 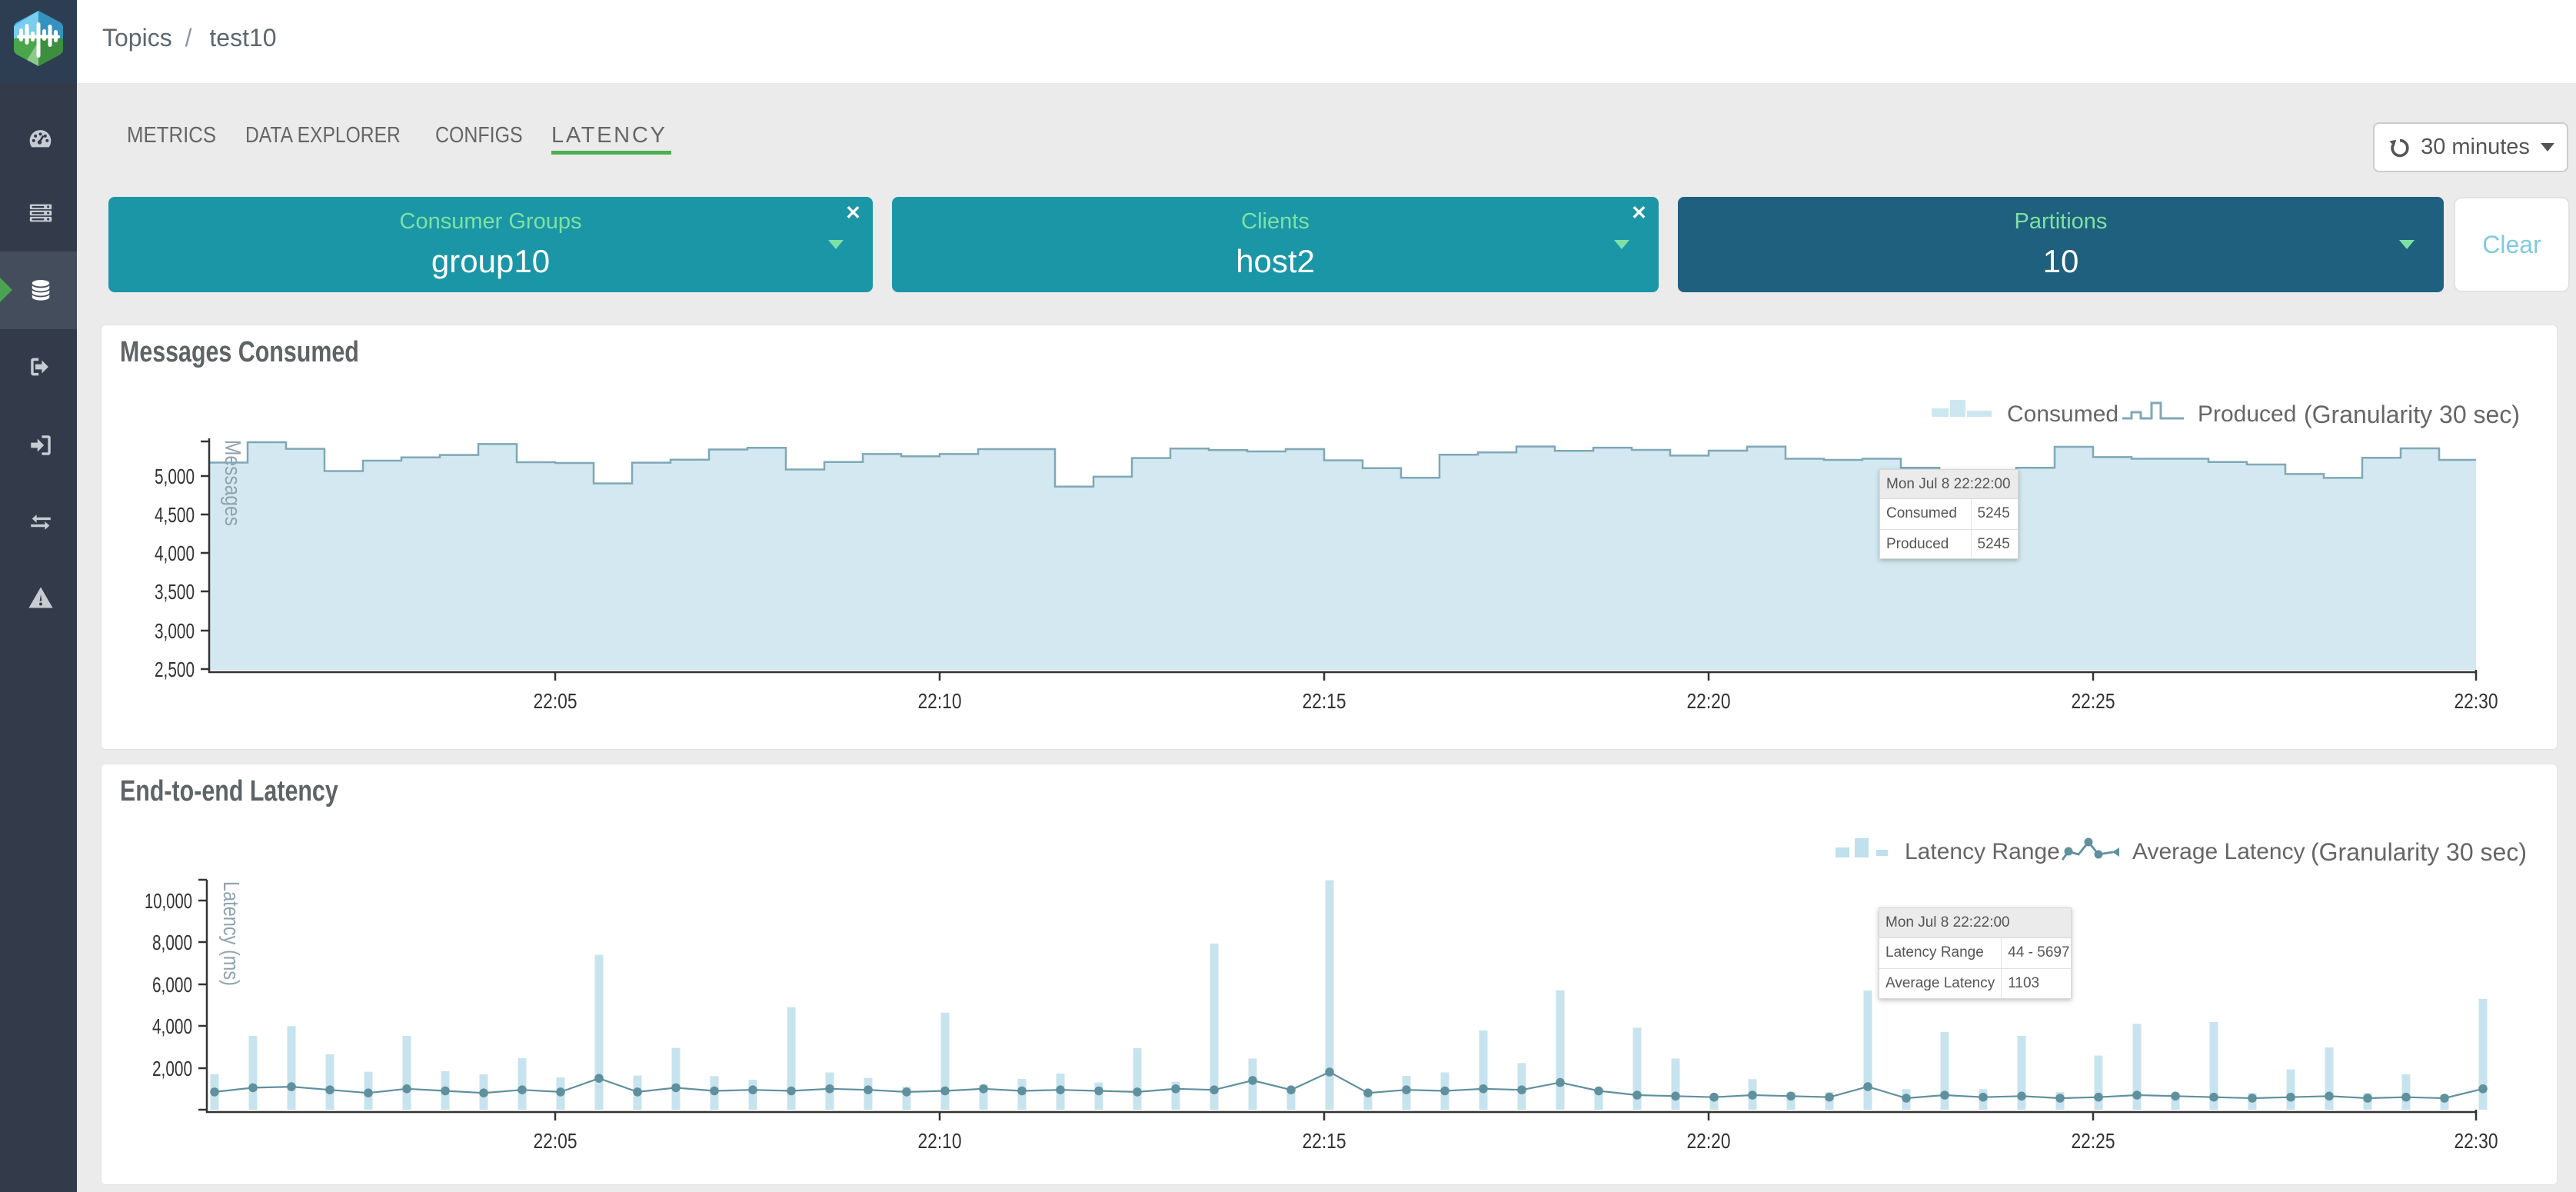 I want to click on svg-text: 10,000, so click(x=168, y=901).